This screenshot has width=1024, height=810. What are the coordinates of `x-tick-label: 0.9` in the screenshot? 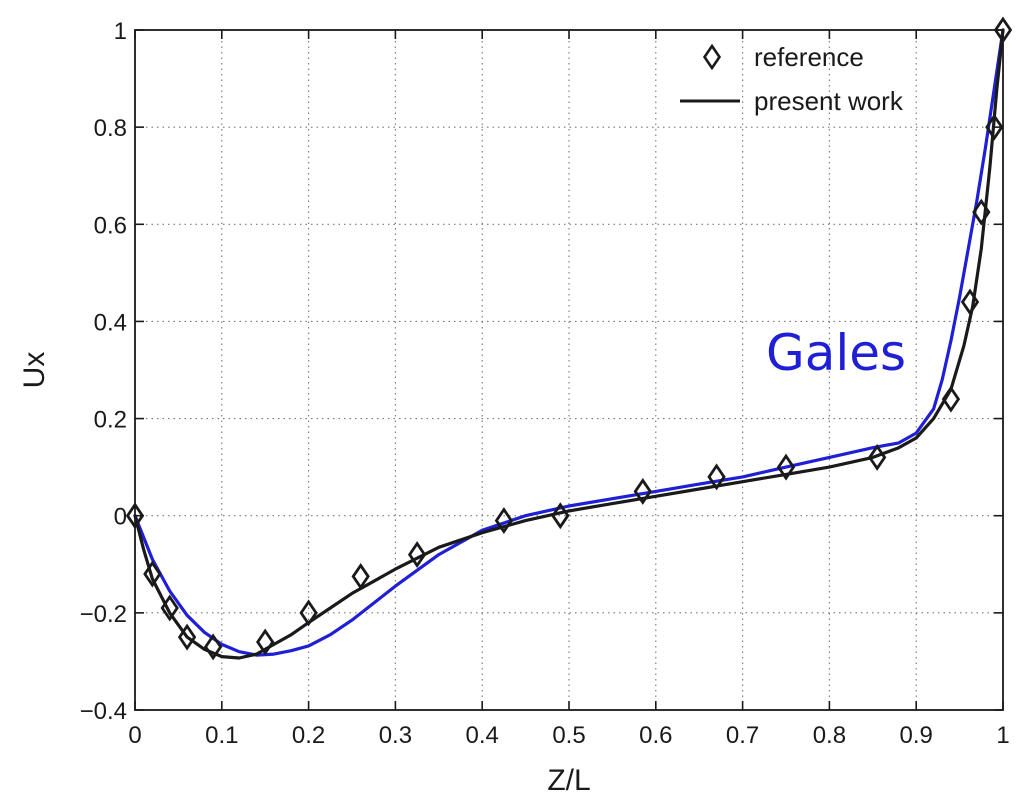 It's located at (916, 735).